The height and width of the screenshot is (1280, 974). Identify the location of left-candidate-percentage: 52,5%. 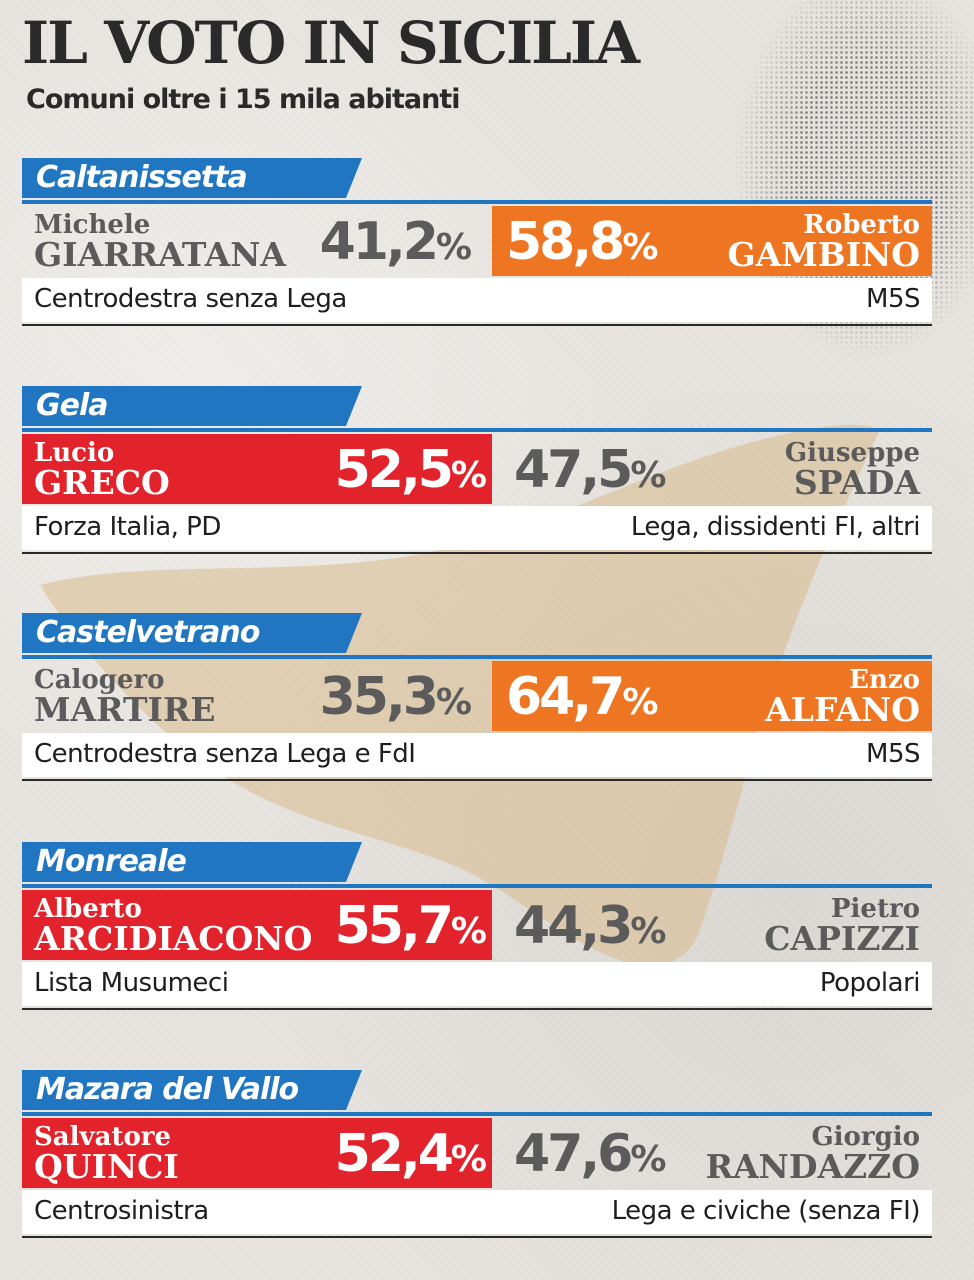
(410, 470).